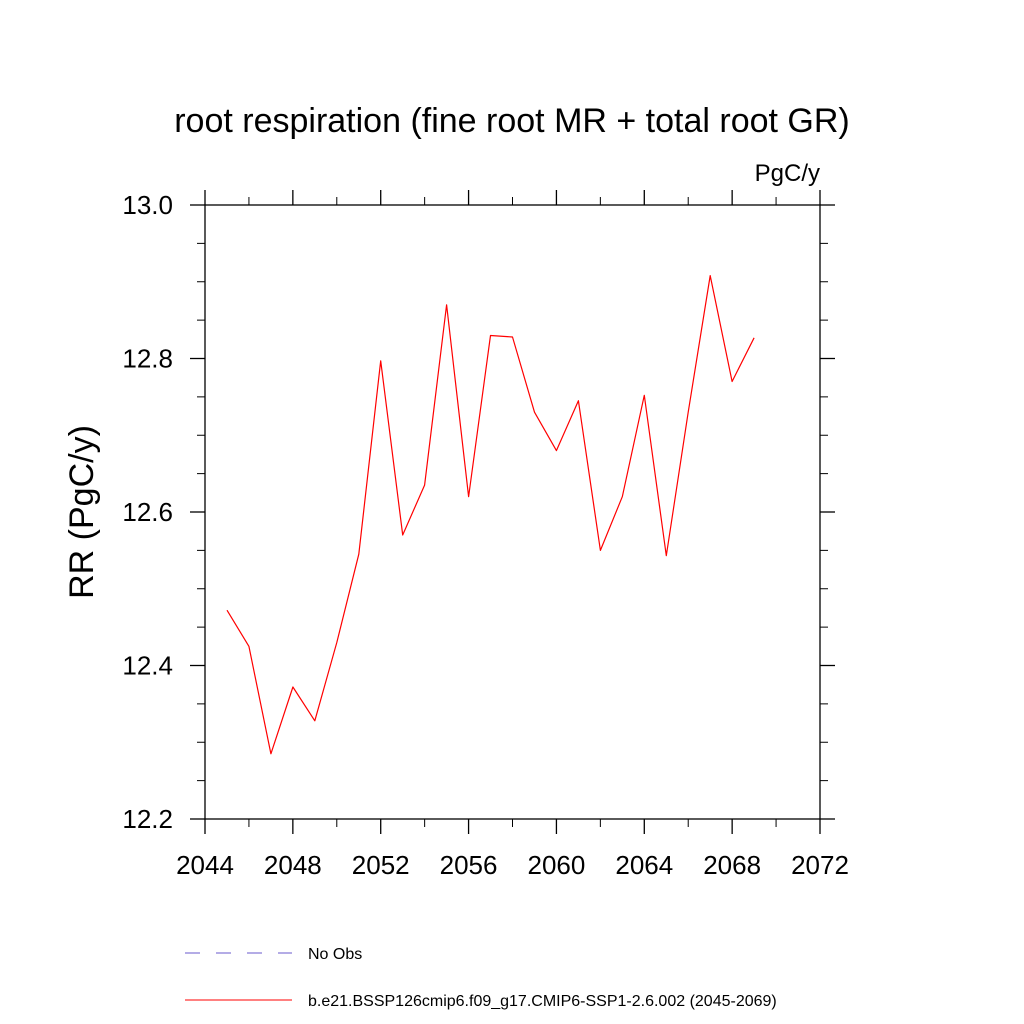 This screenshot has height=1024, width=1024. What do you see at coordinates (820, 865) in the screenshot?
I see `x-tick-label: 2072` at bounding box center [820, 865].